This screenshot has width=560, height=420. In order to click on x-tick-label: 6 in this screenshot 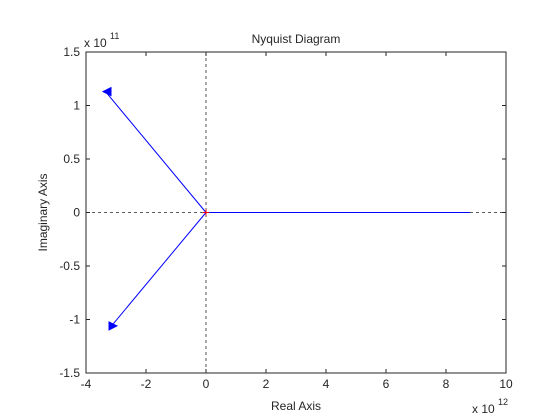, I will do `click(386, 384)`.